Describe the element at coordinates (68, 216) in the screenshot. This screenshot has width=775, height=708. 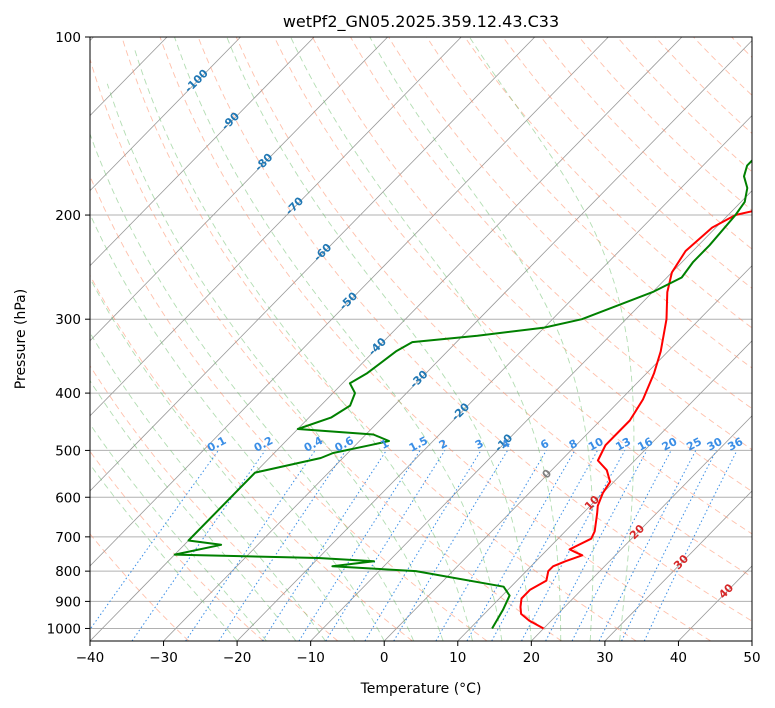
I see `y-tick-label: 200` at that location.